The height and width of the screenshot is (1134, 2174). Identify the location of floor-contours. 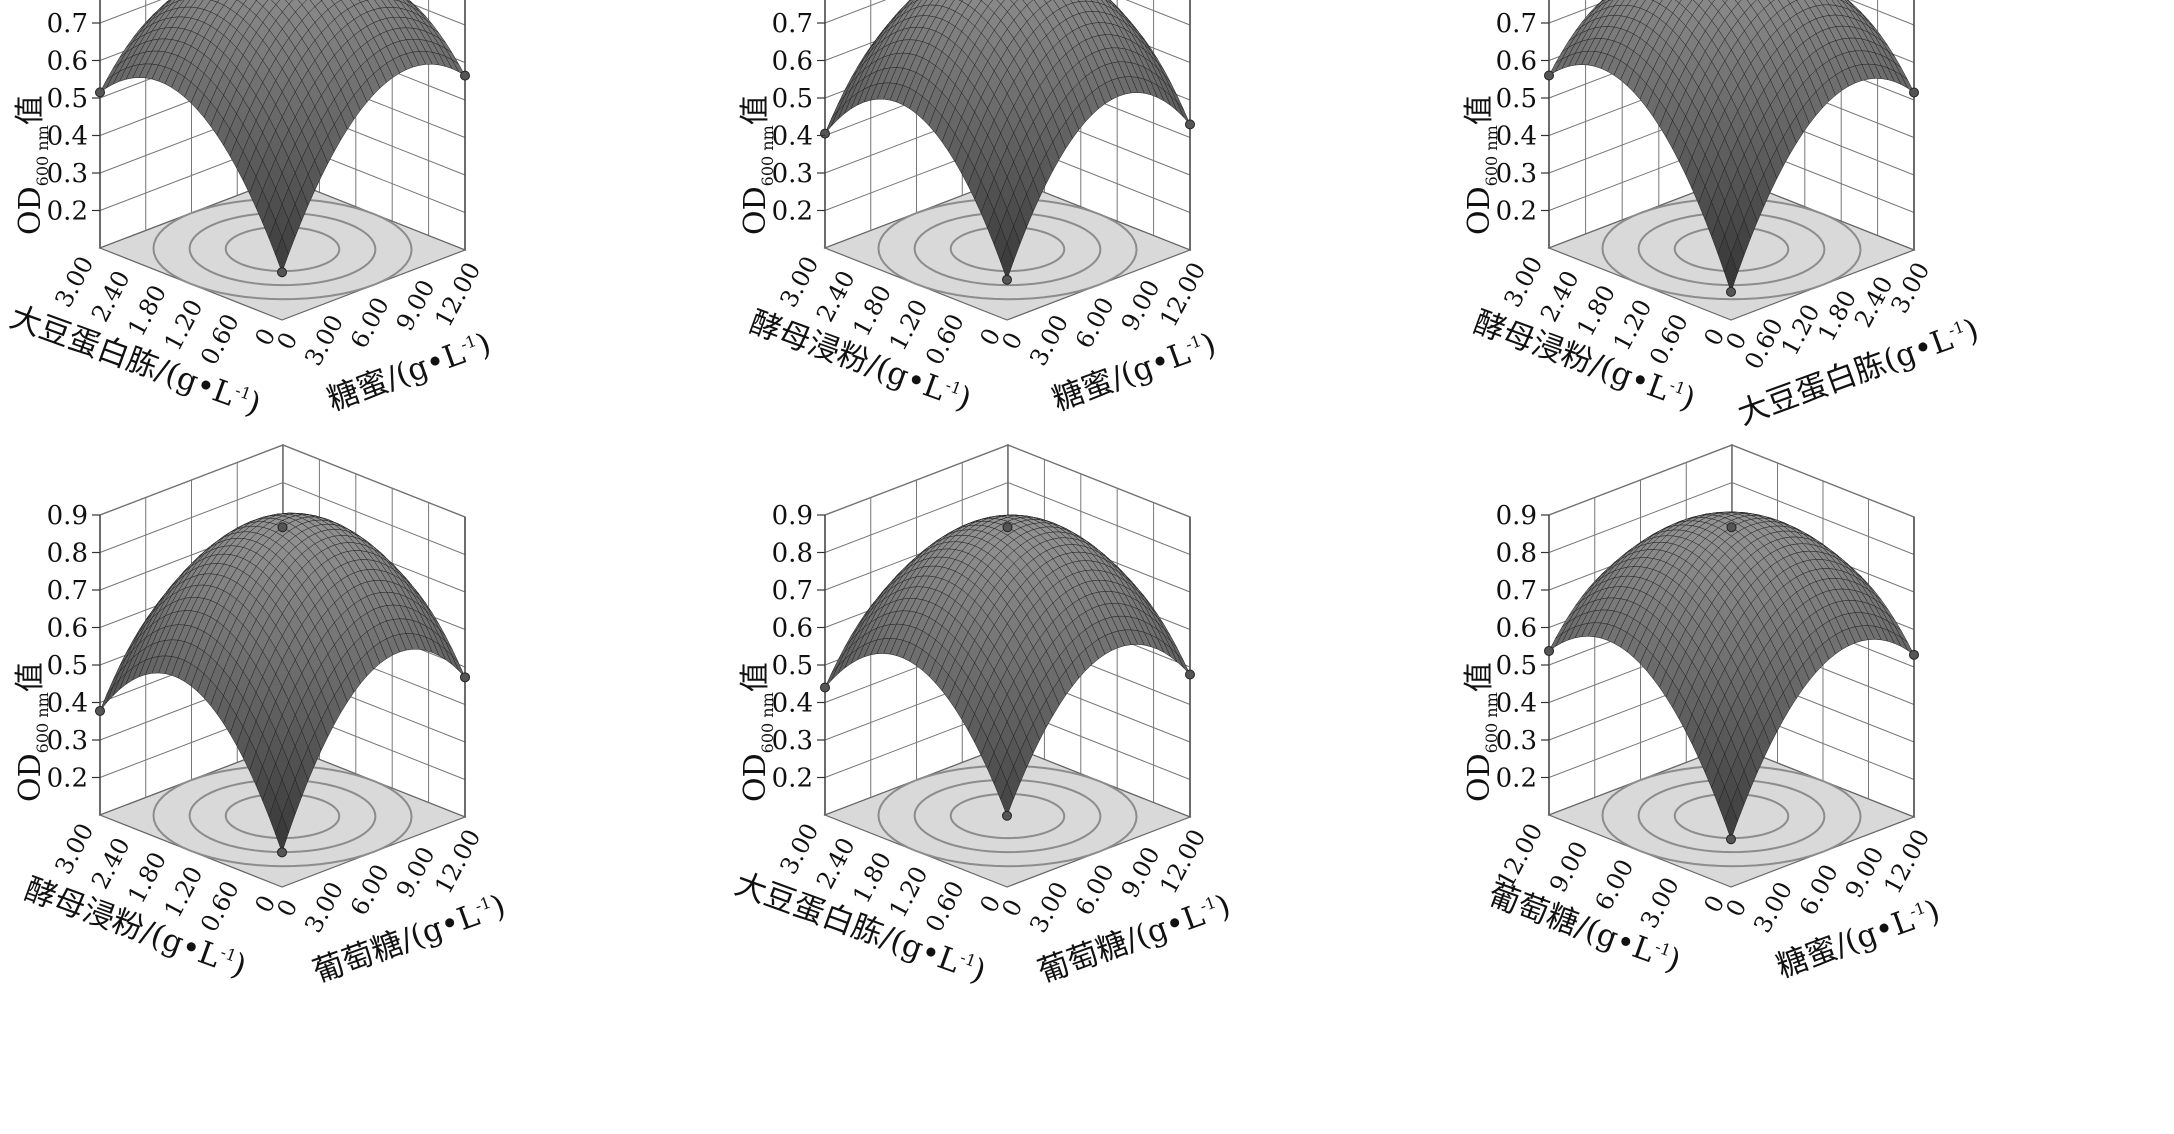
(1007, 816).